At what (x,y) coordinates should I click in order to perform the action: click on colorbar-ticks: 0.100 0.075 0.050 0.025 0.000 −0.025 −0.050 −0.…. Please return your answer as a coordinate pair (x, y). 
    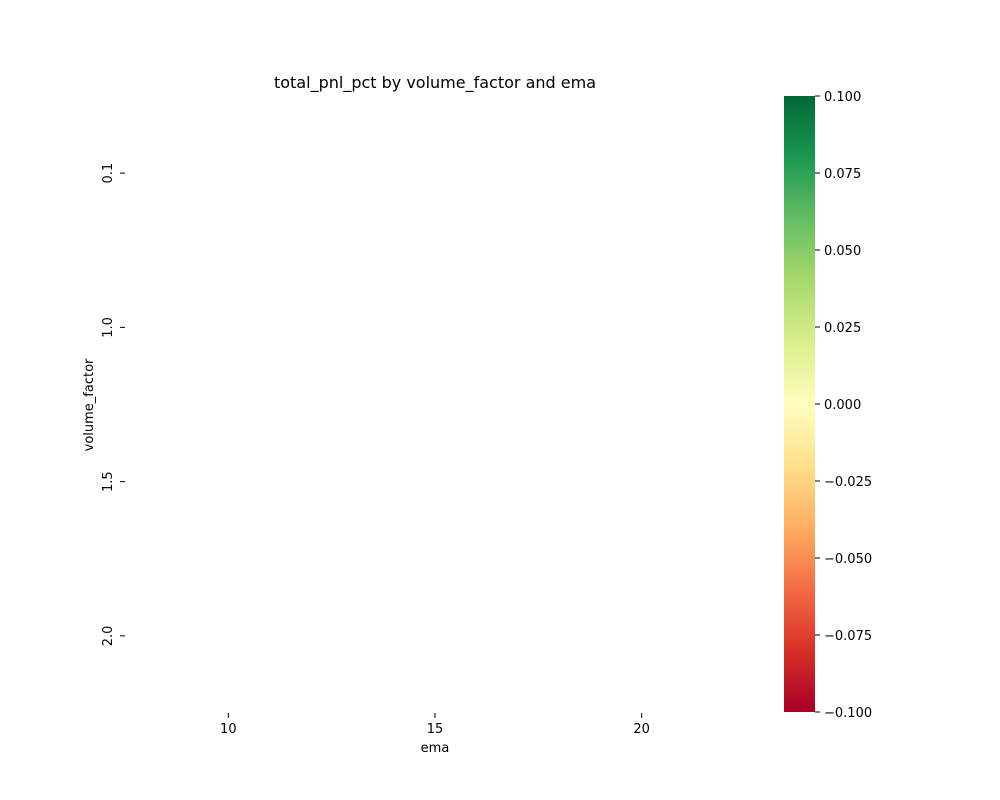
    Looking at the image, I should click on (843, 405).